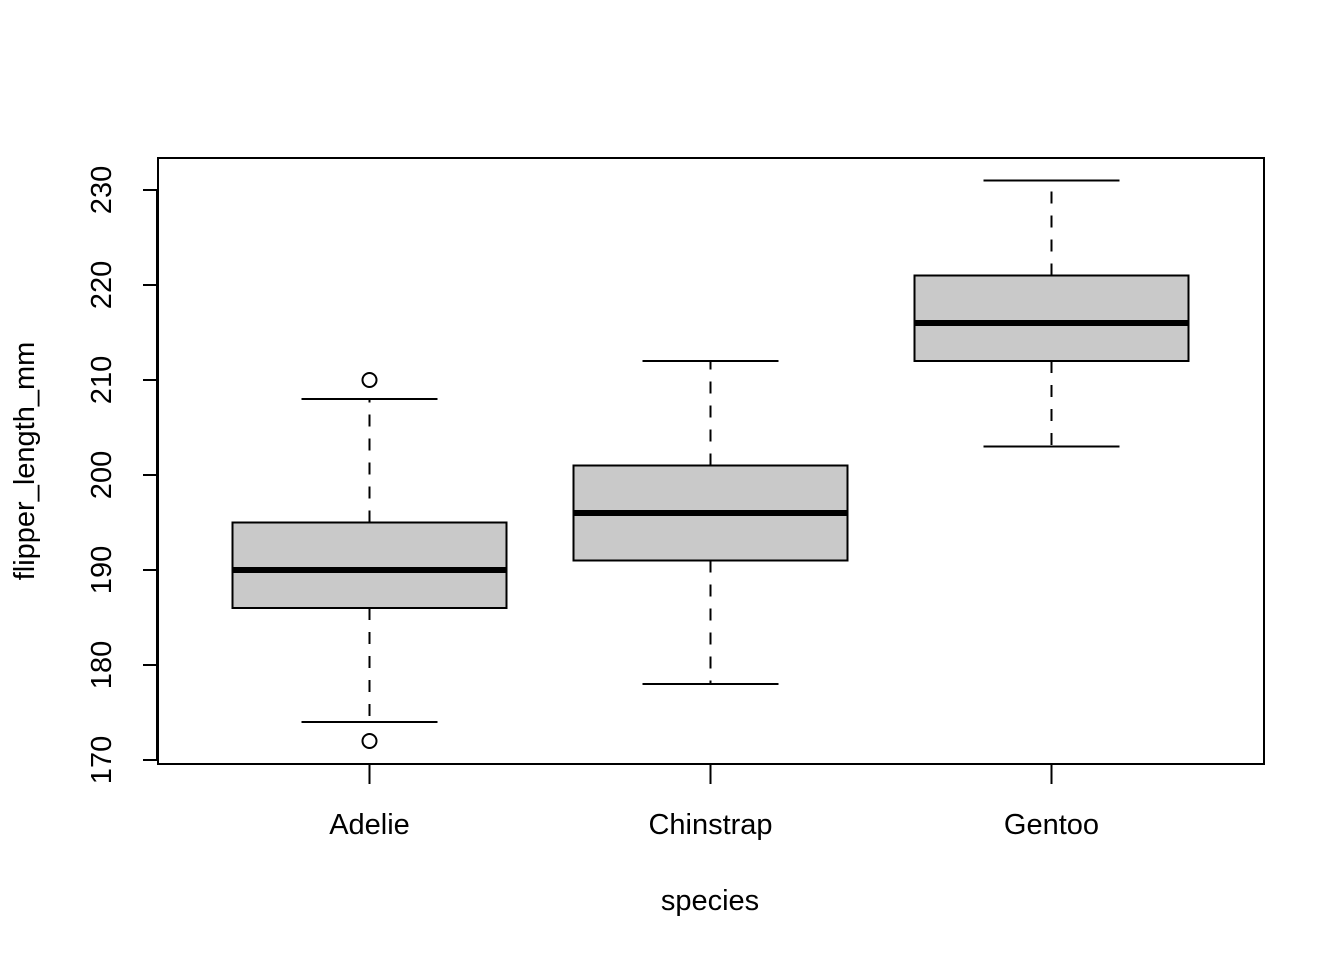 The image size is (1344, 960). I want to click on box-adelie, so click(369, 560).